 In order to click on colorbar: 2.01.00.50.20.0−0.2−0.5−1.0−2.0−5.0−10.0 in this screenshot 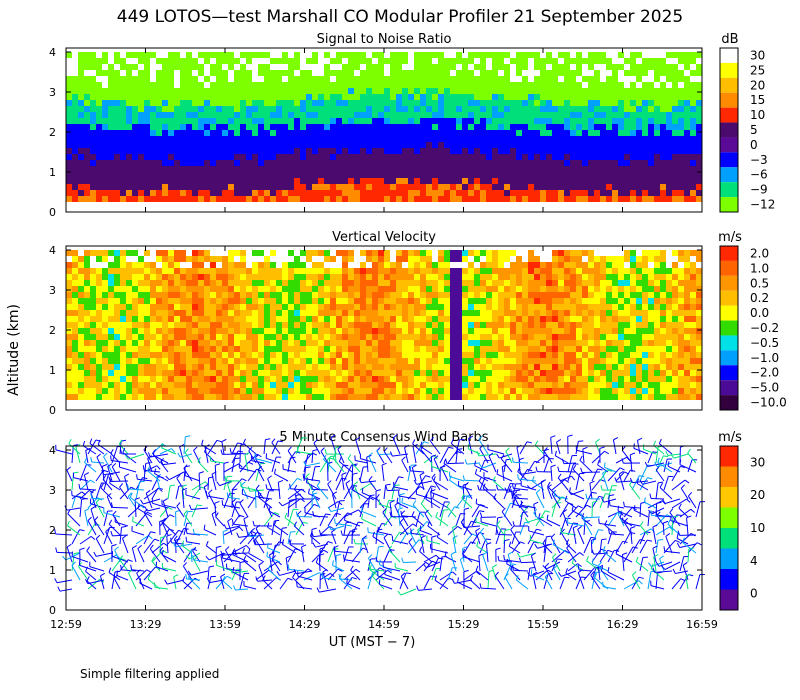, I will do `click(753, 328)`.